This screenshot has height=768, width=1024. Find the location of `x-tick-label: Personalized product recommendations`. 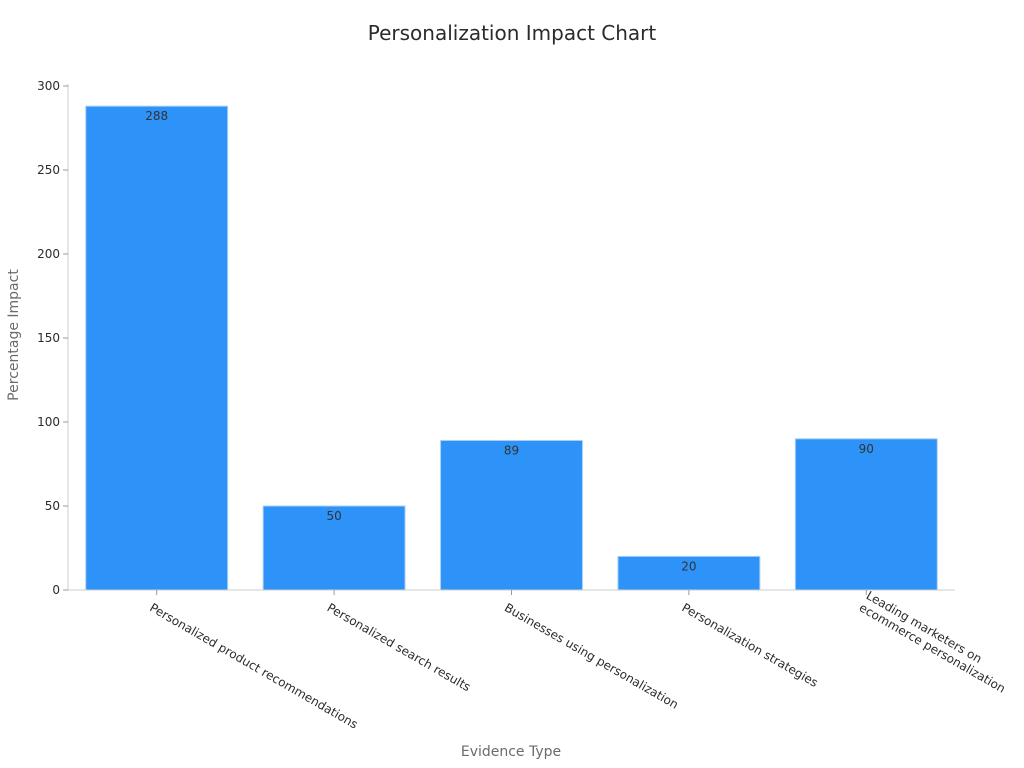

x-tick-label: Personalized product recommendations is located at coordinates (253, 665).